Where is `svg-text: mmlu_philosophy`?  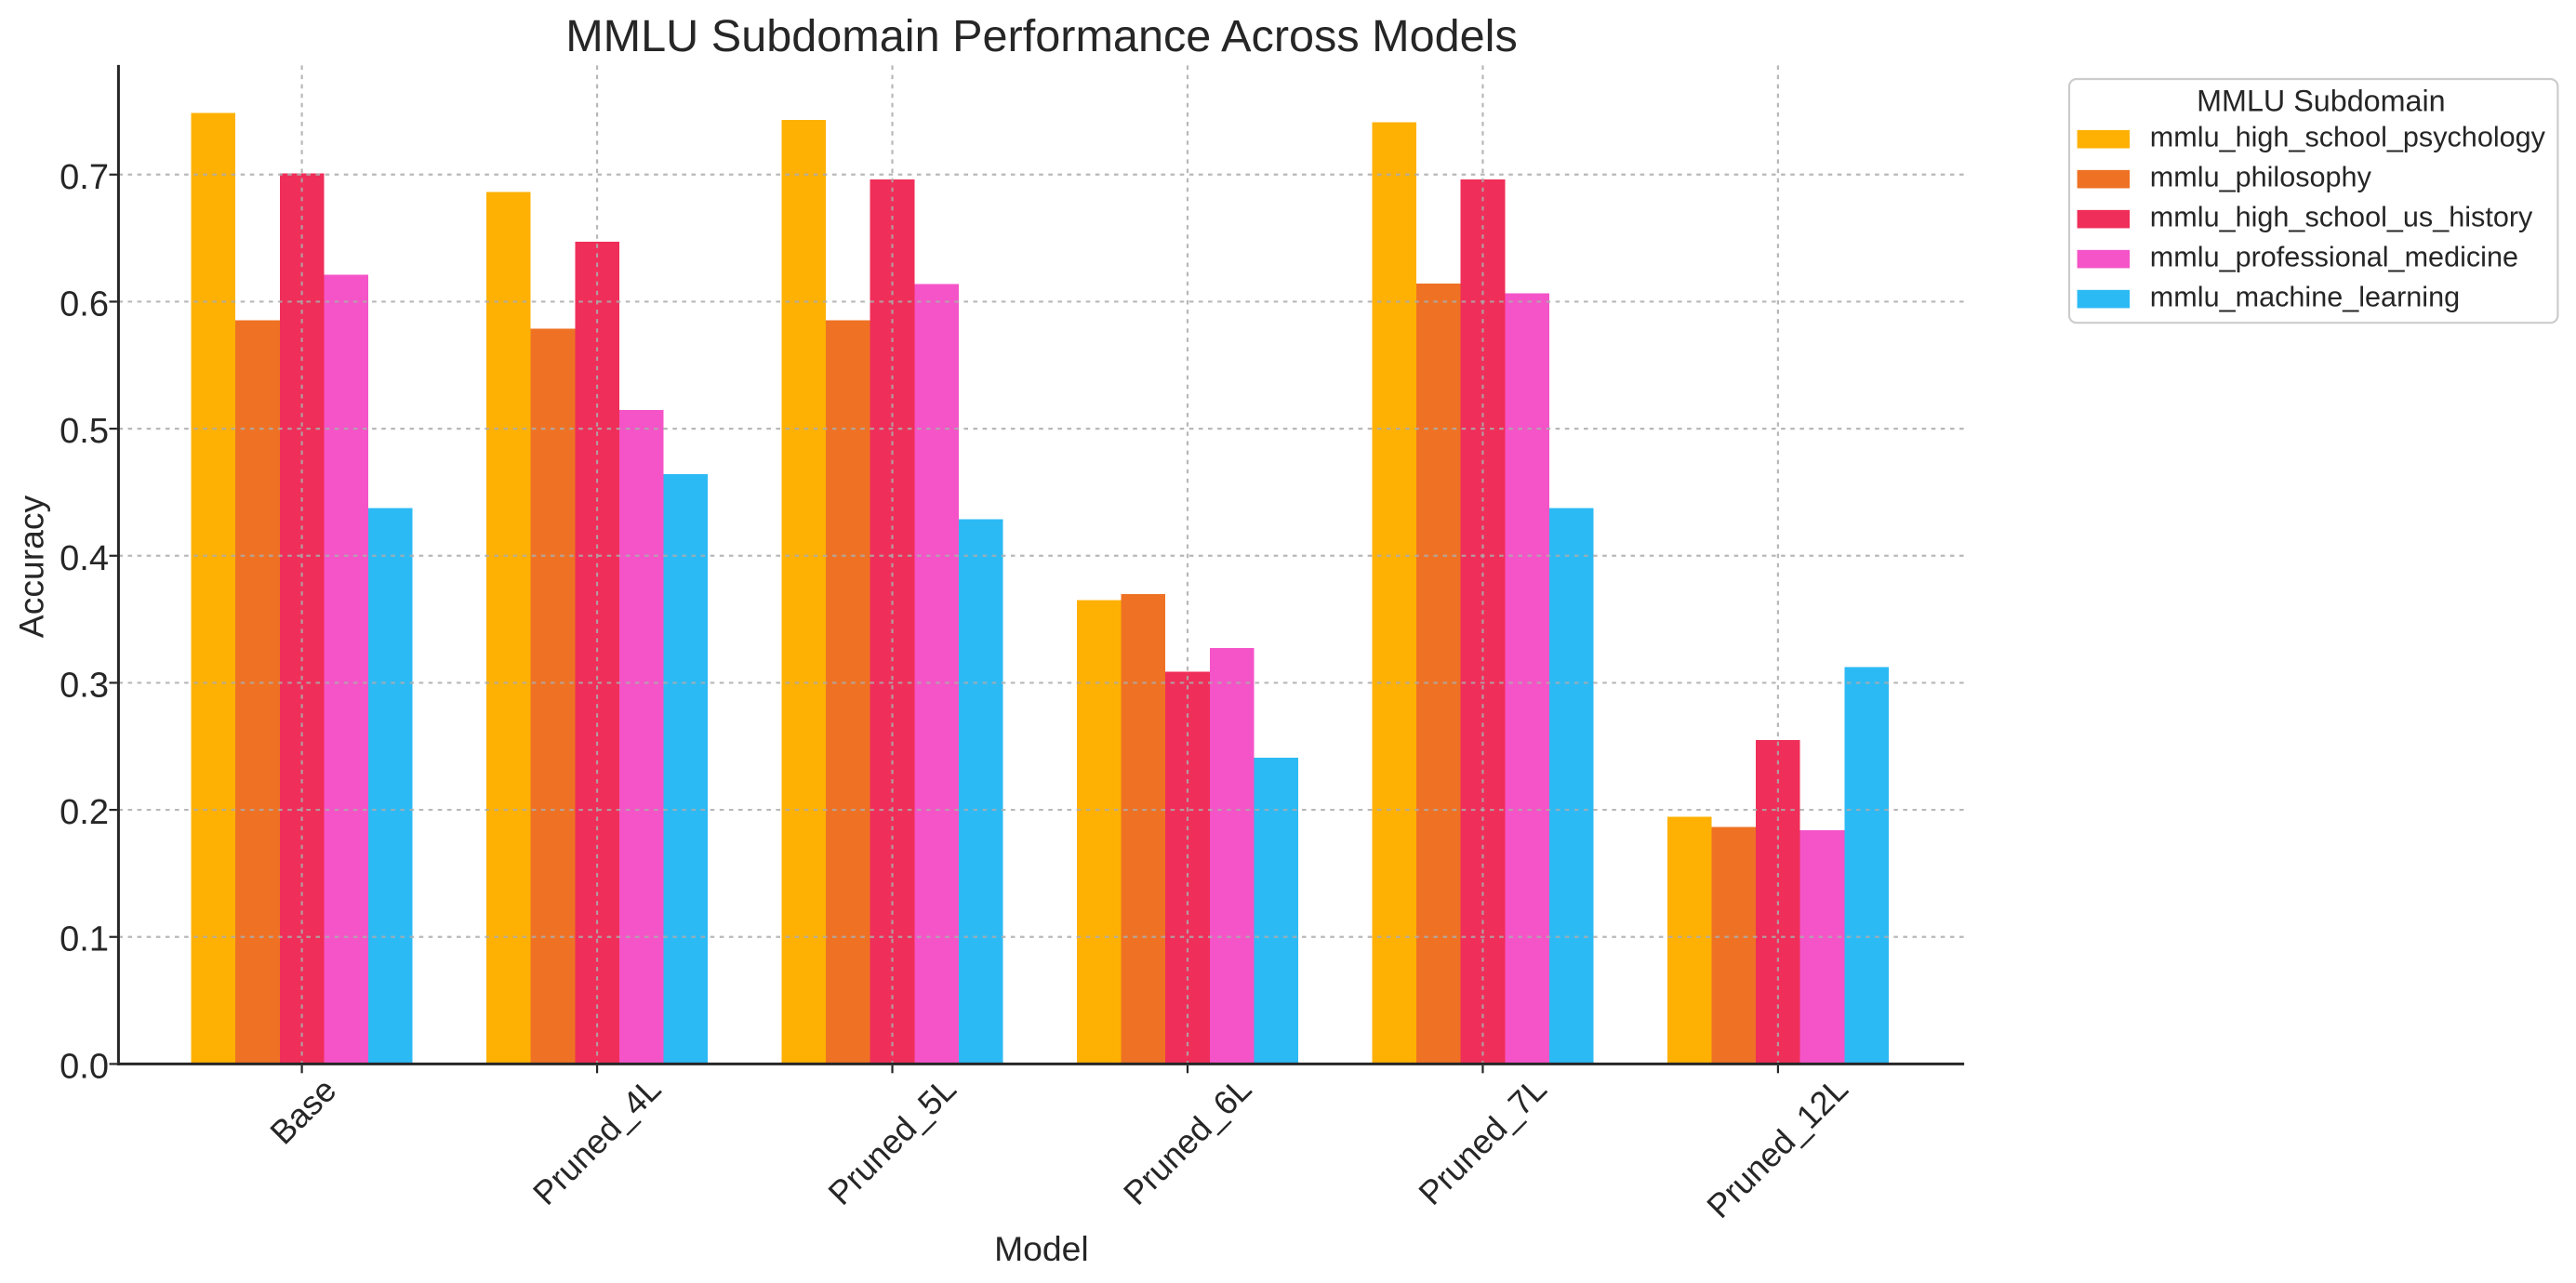
svg-text: mmlu_philosophy is located at coordinates (2261, 177).